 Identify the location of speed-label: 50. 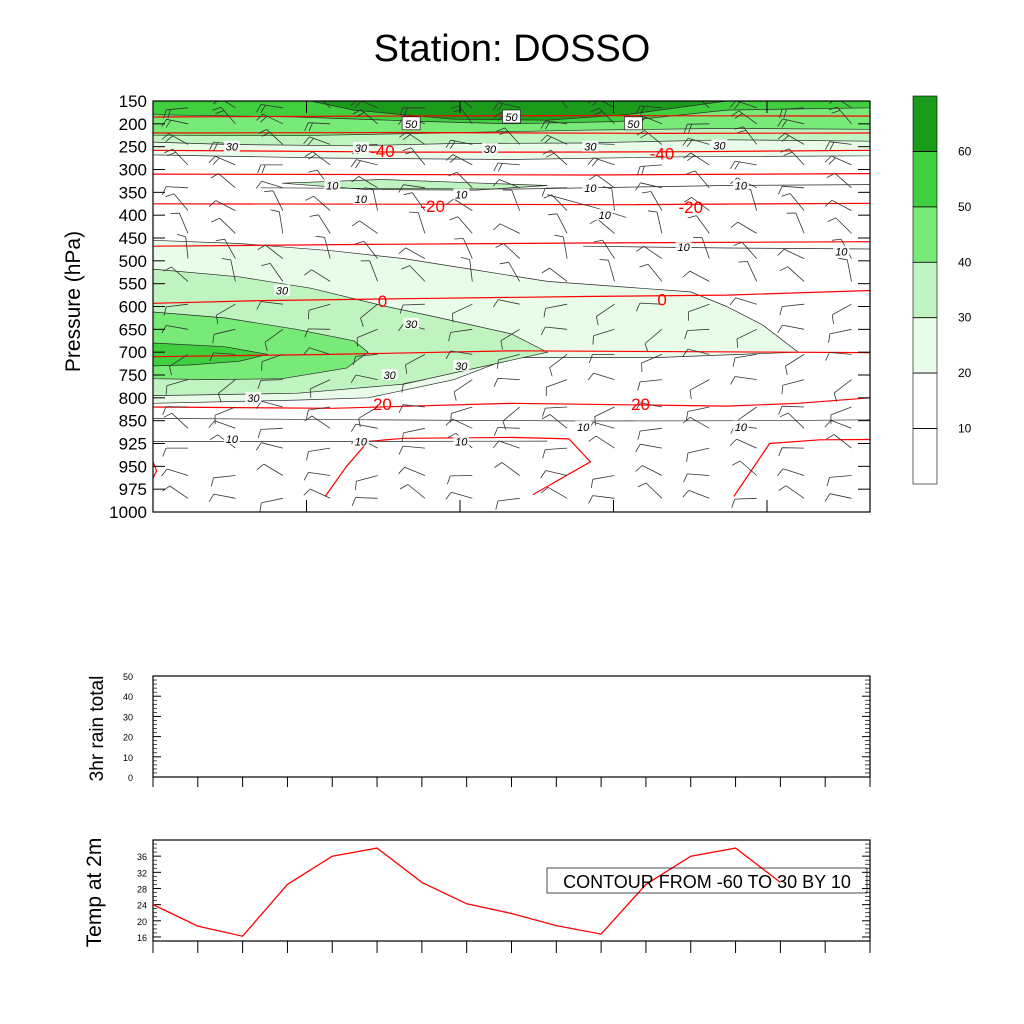
(633, 125).